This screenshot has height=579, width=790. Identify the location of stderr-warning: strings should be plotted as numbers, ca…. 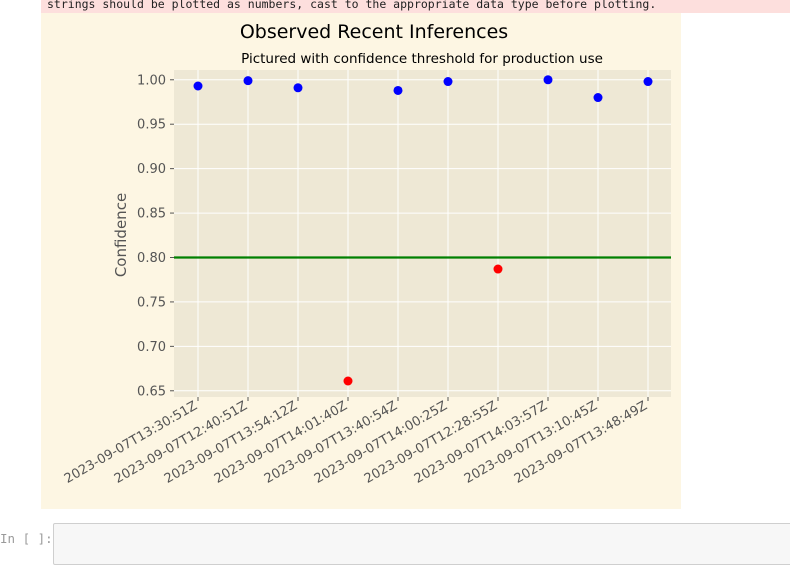
(415, 6).